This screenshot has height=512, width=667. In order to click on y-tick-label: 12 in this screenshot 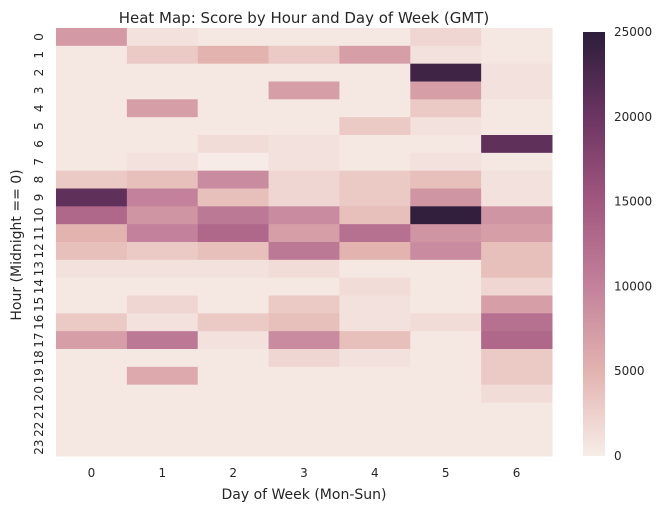, I will do `click(39, 250)`.